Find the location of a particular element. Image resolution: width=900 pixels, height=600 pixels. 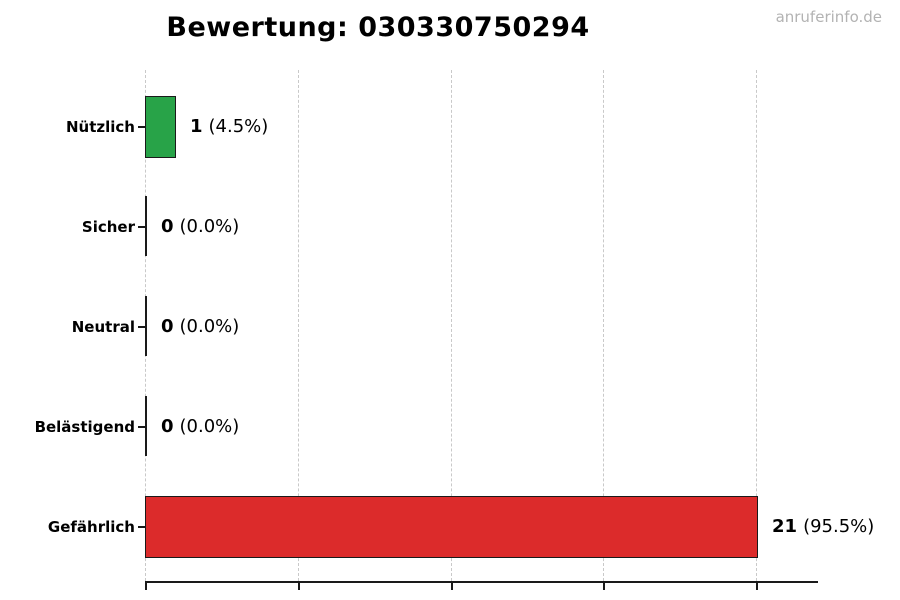

bar-neutral is located at coordinates (146, 326).